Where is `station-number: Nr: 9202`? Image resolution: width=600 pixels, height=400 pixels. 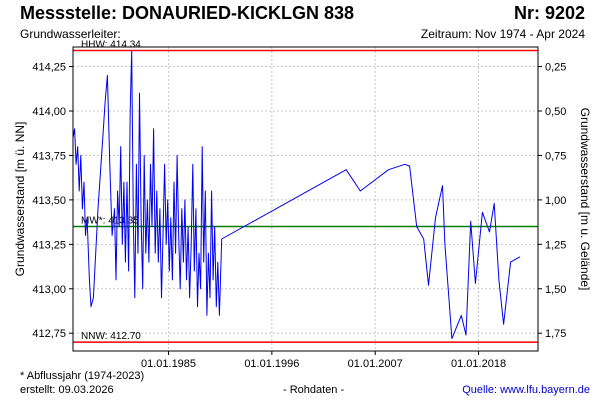
station-number: Nr: 9202 is located at coordinates (549, 13).